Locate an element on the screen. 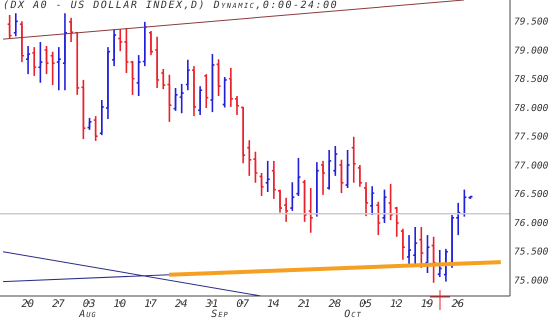  text: Oct is located at coordinates (353, 314).